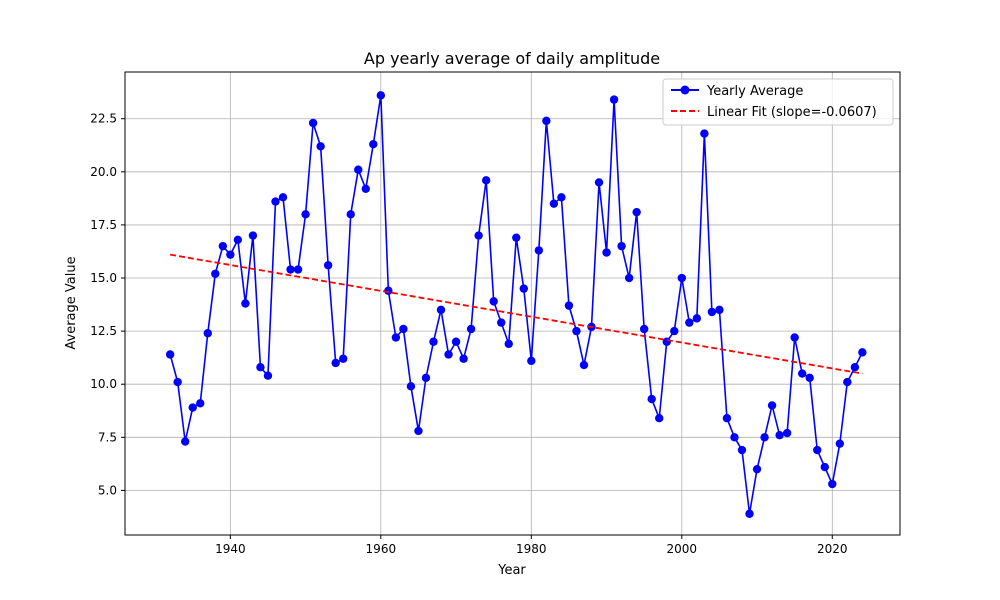  Describe the element at coordinates (107, 490) in the screenshot. I see `y-tick-label: 5.0` at that location.